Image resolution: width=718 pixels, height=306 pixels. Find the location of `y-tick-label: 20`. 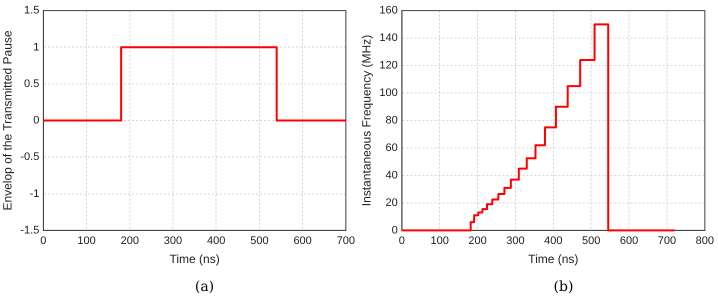

y-tick-label: 20 is located at coordinates (392, 202).